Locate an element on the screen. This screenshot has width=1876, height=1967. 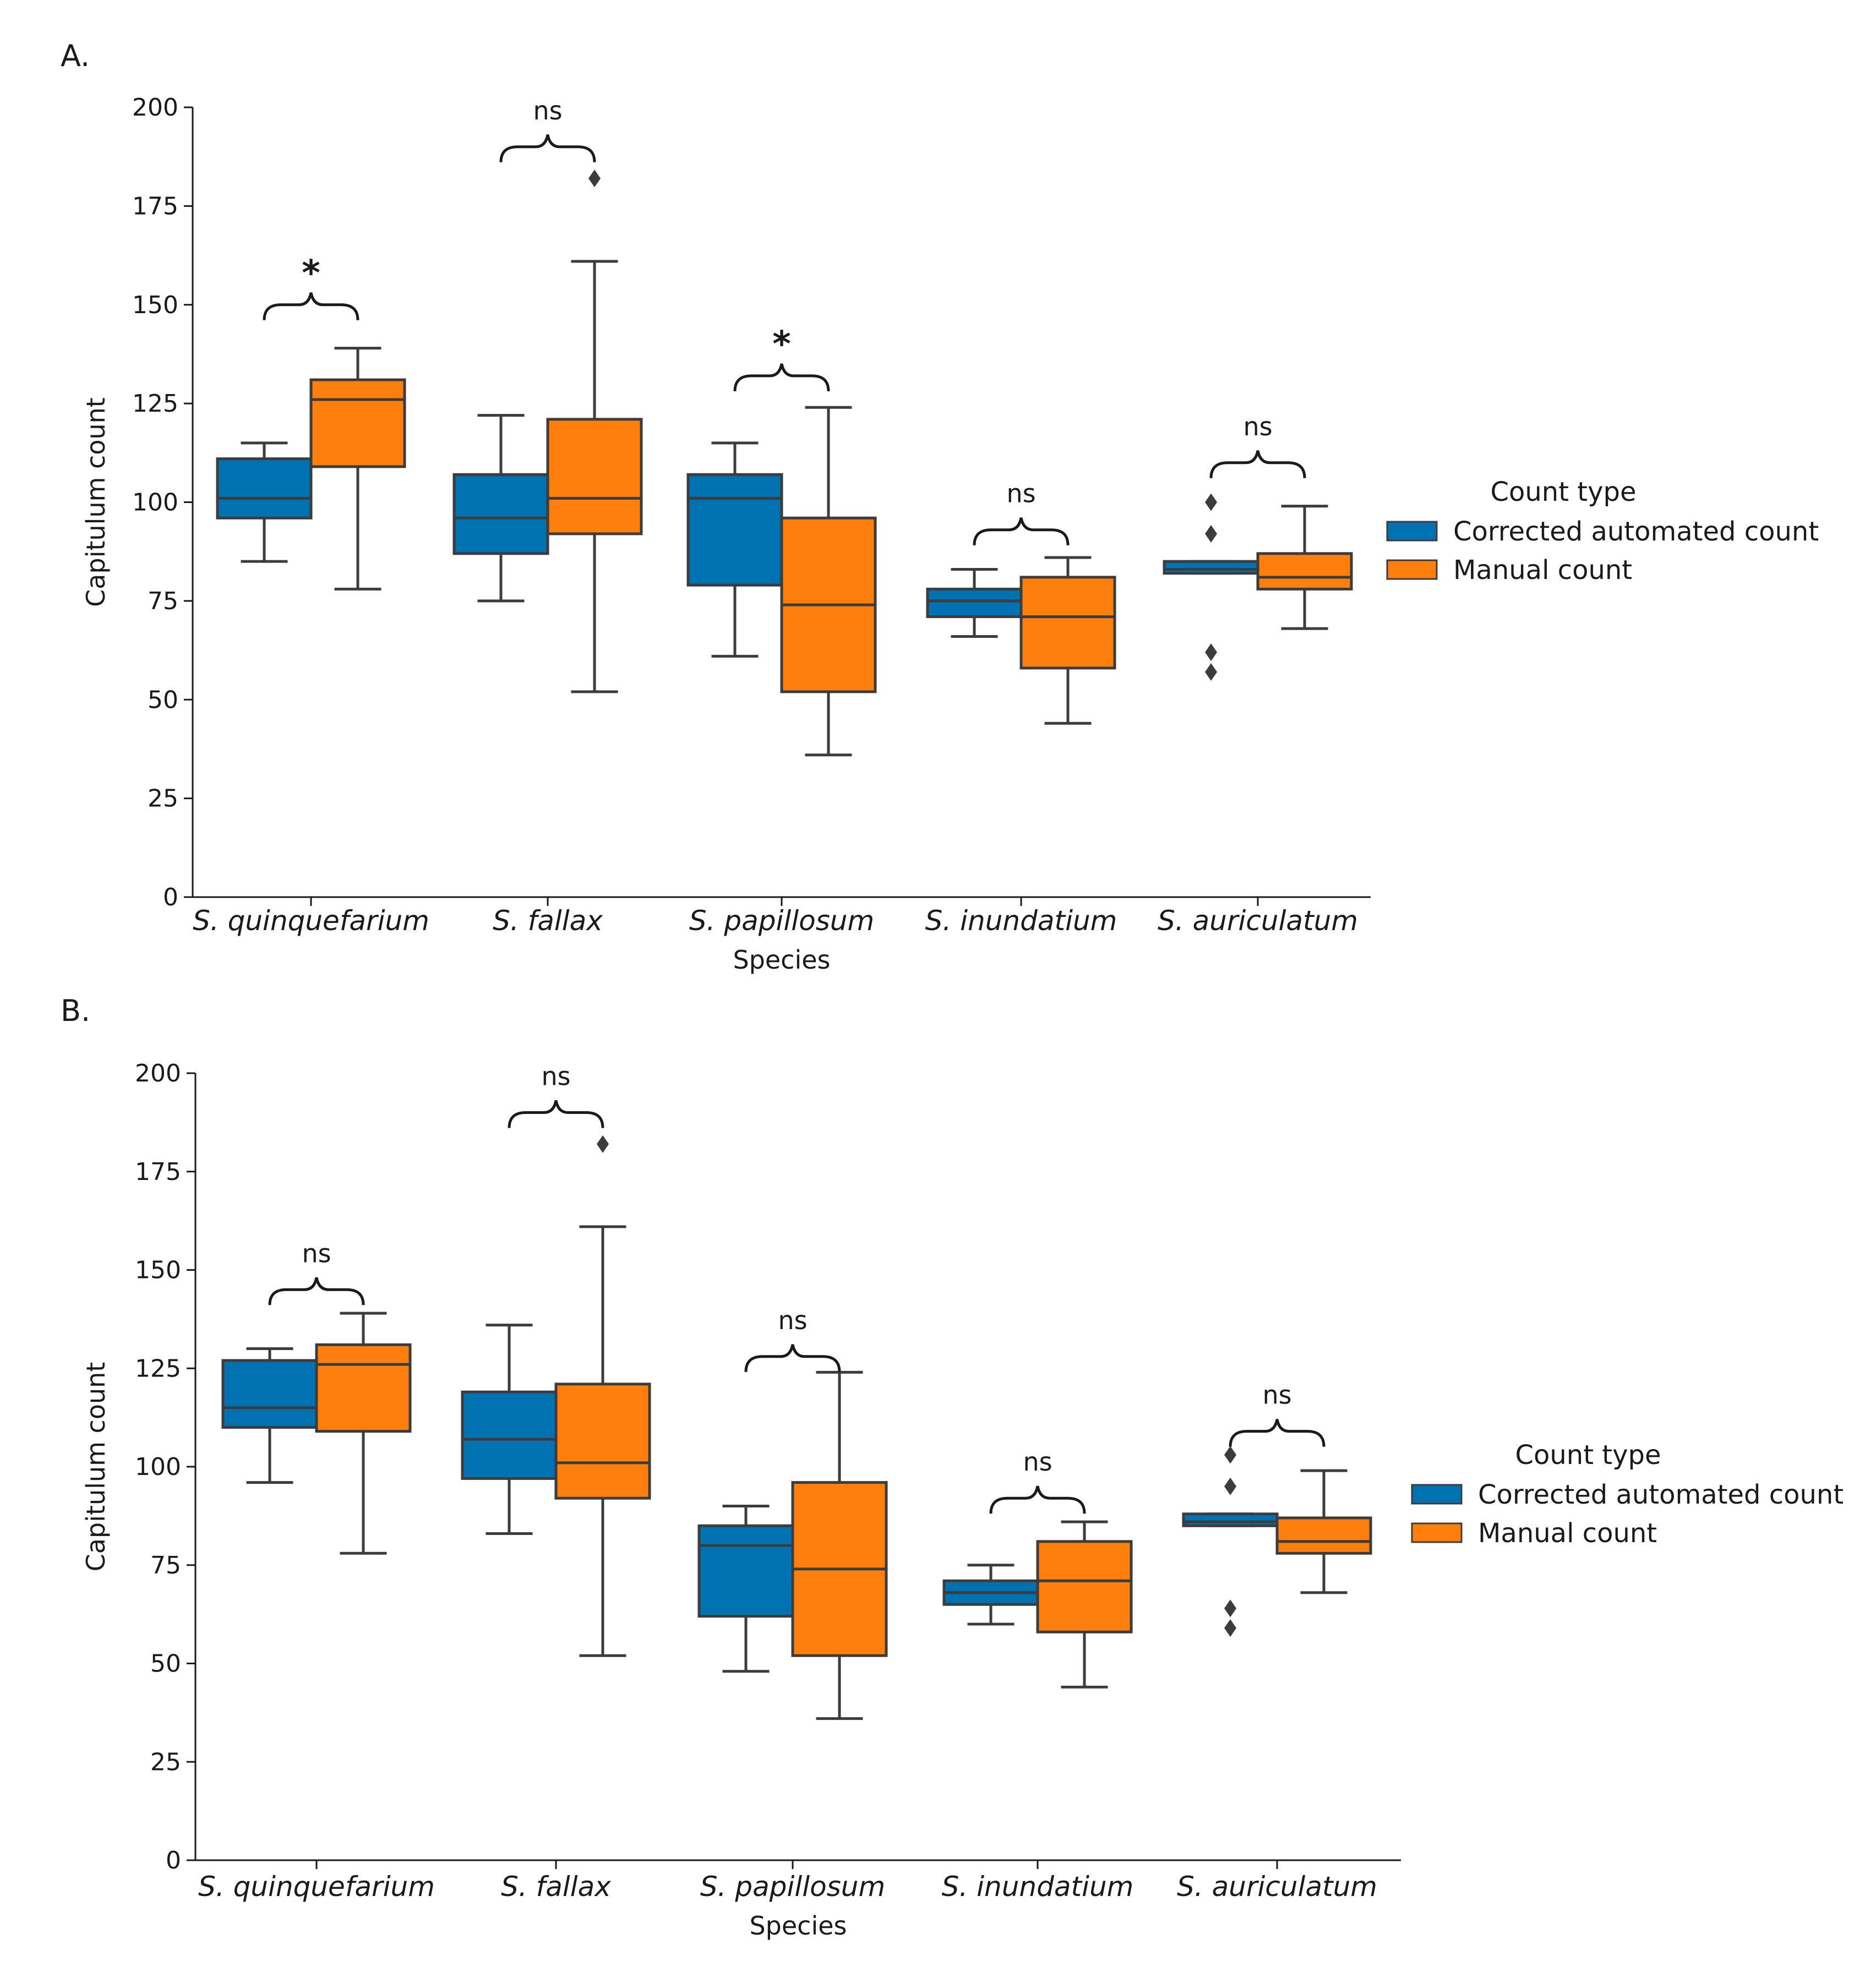
panel-b-significance-brace-s-inundatium is located at coordinates (1037, 1499).